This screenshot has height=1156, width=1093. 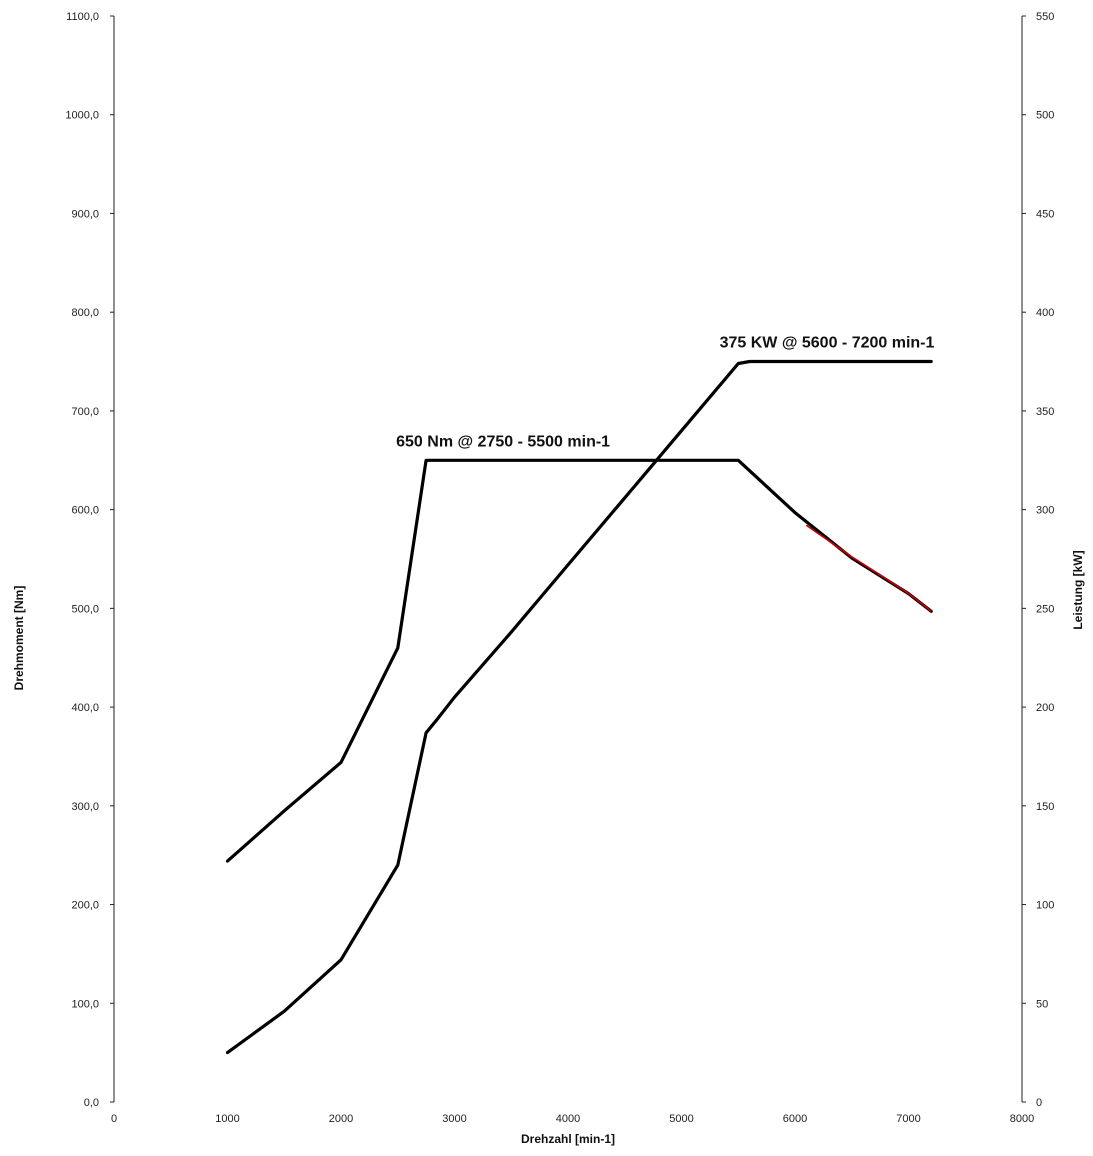 I want to click on y-left-tick-label: 500,0, so click(x=85, y=609).